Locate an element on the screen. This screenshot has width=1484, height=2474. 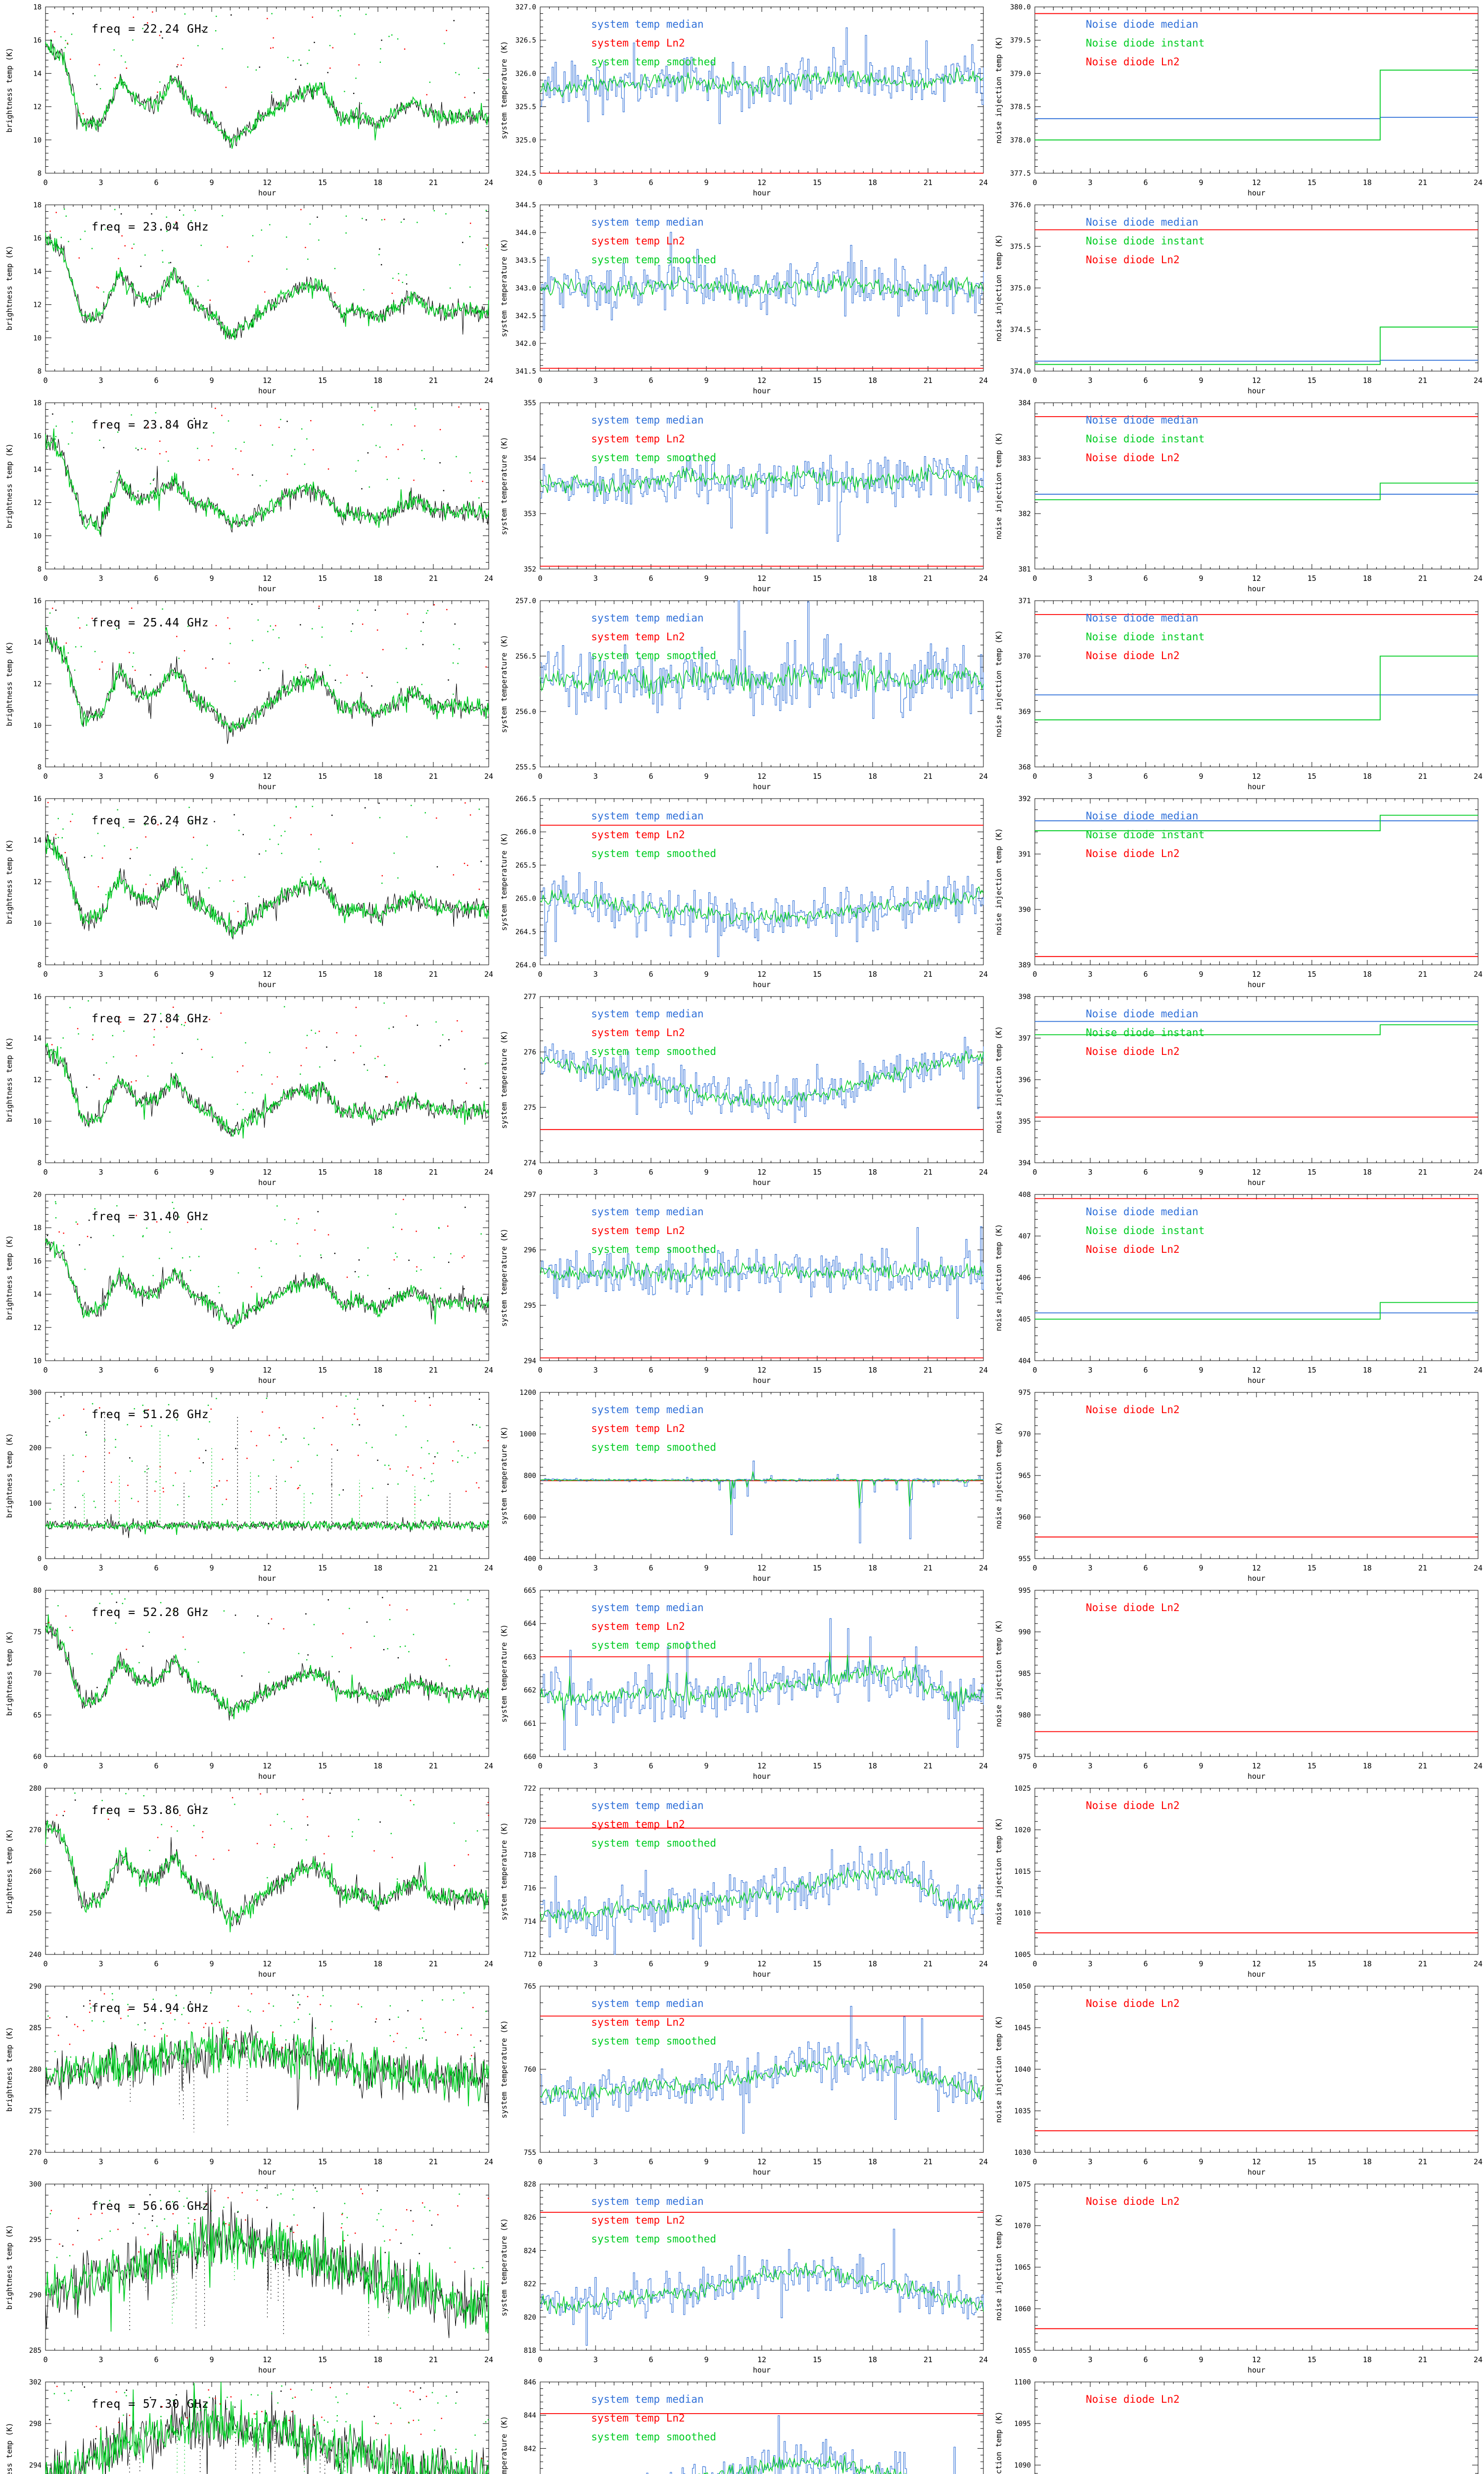
y-tick-label: 60 is located at coordinates (37, 1757).